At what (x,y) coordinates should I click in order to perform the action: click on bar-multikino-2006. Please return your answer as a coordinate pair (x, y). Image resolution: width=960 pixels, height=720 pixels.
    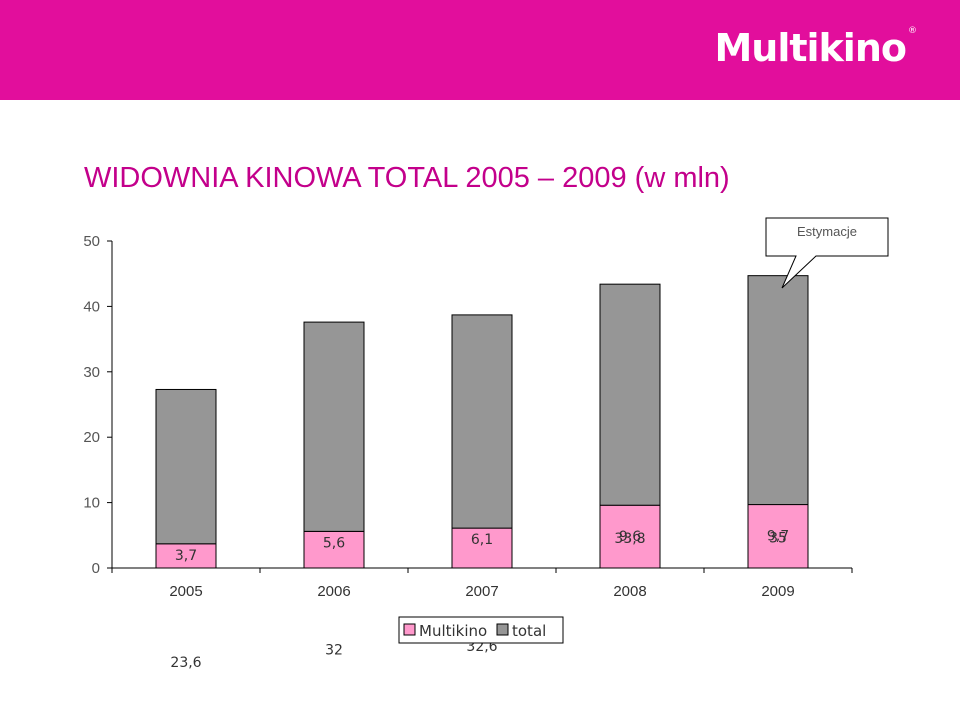
    Looking at the image, I should click on (334, 549).